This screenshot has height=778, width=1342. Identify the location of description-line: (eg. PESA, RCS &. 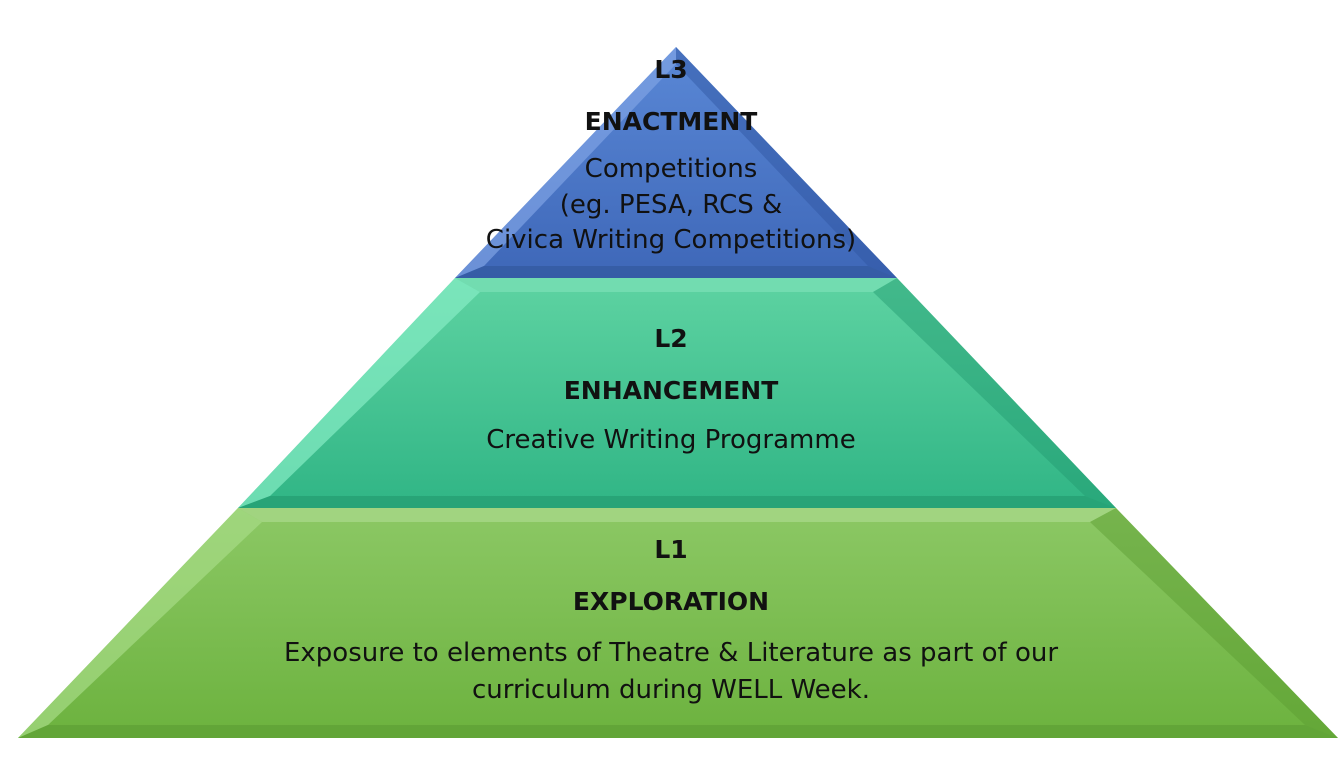
(671, 205).